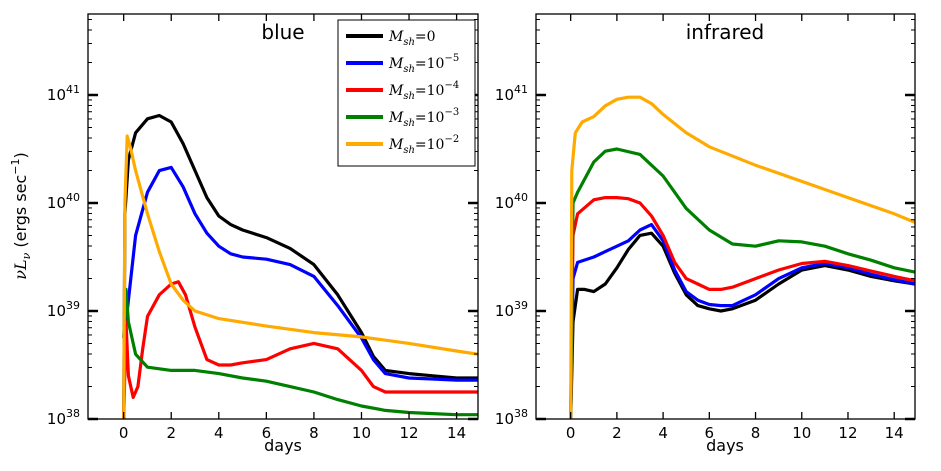 Image resolution: width=941 pixels, height=471 pixels. What do you see at coordinates (20, 265) in the screenshot?
I see `y-label-L: L` at bounding box center [20, 265].